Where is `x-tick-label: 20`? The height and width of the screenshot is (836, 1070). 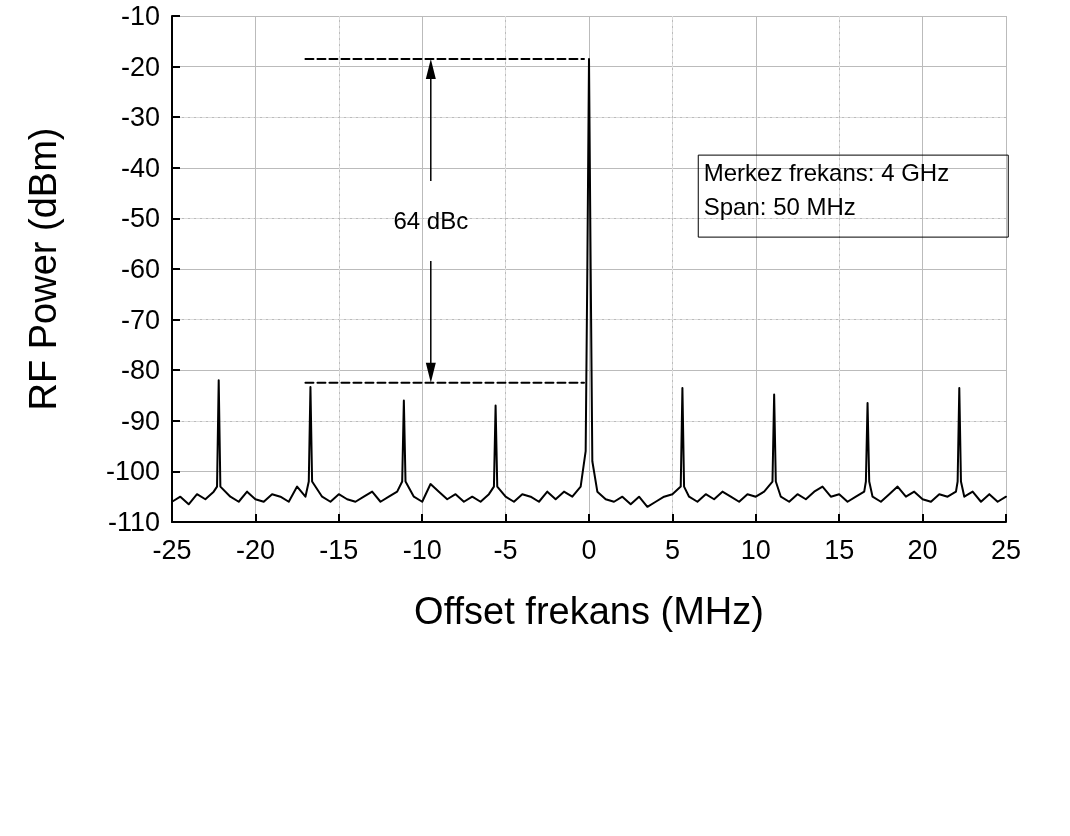
x-tick-label: 20 is located at coordinates (922, 549).